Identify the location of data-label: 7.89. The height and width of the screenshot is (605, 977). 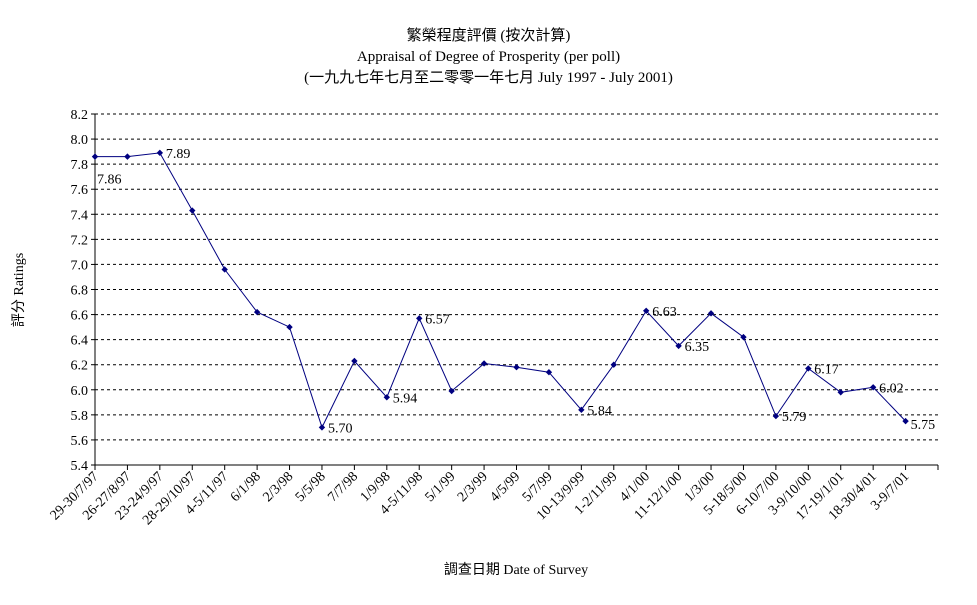
(178, 154).